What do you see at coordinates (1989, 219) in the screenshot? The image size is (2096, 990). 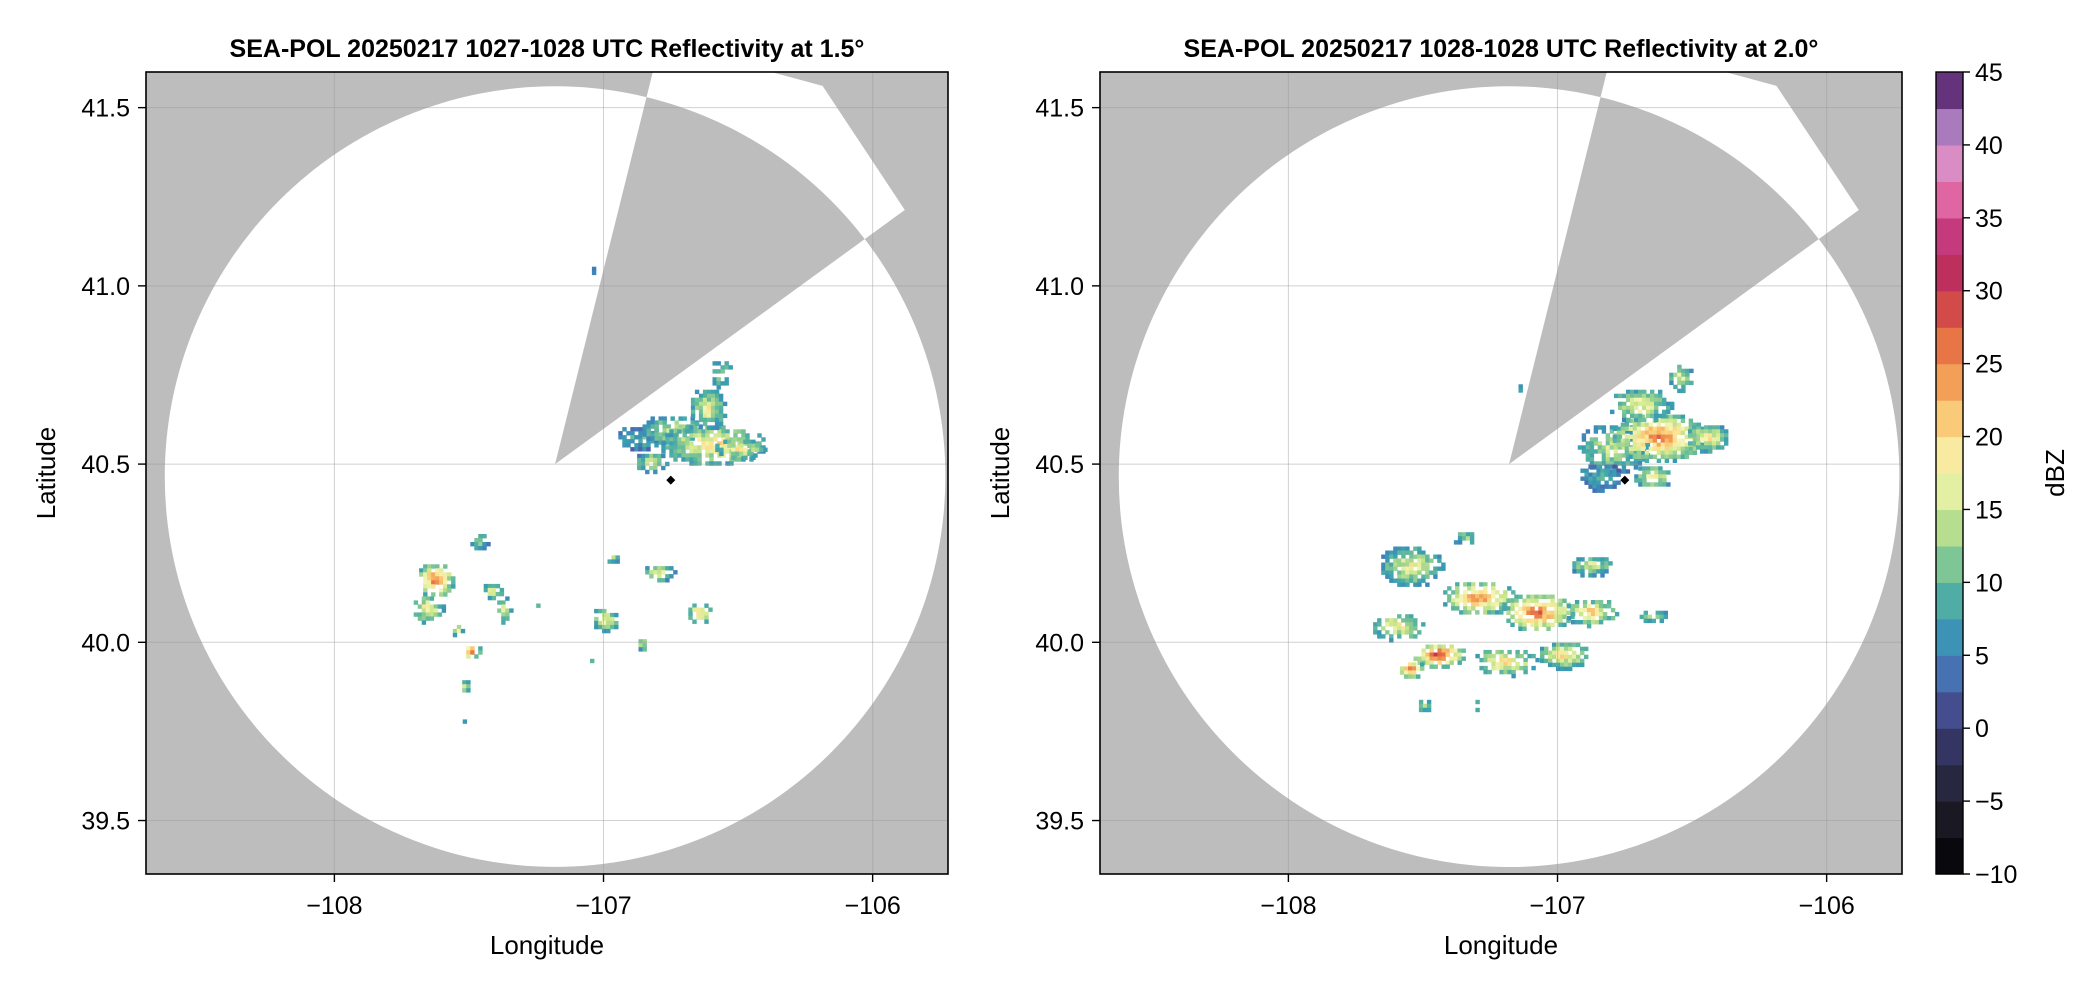 I see `colorbar-tick-label: 35` at bounding box center [1989, 219].